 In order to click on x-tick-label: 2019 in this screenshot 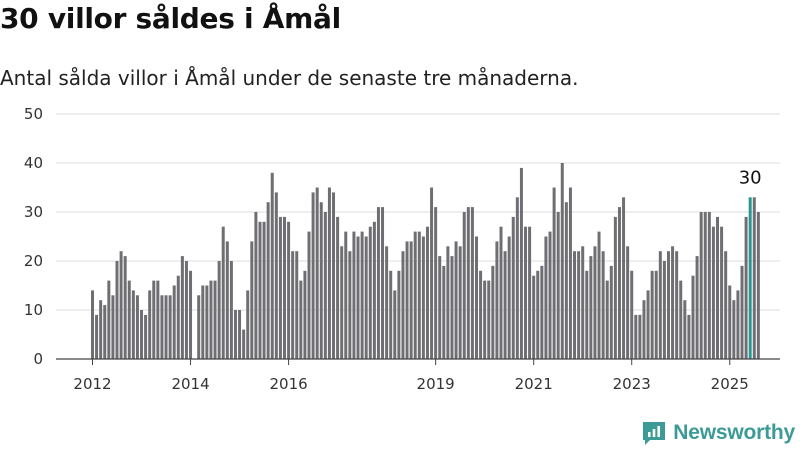, I will do `click(436, 384)`.